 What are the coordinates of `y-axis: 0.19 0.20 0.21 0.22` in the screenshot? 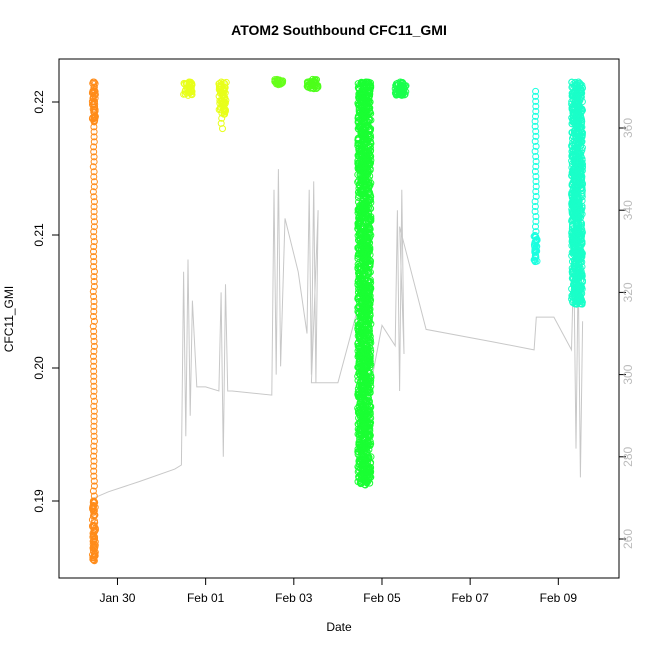 It's located at (45, 301).